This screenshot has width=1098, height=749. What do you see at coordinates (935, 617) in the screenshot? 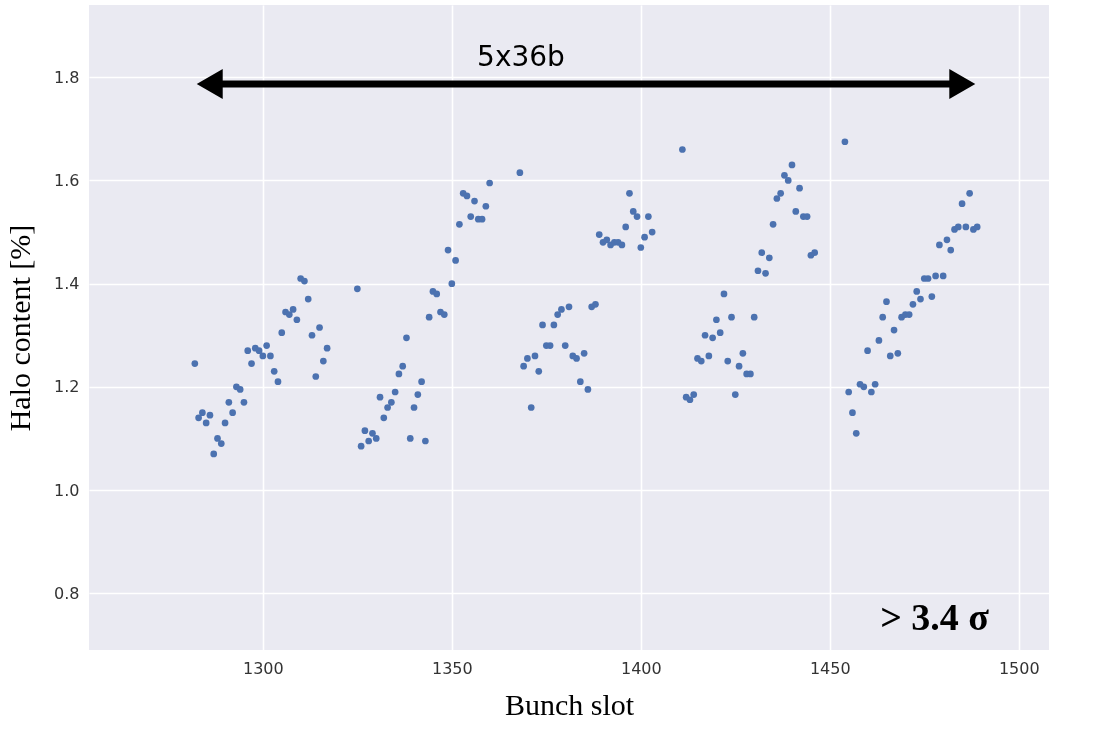
I see `annotation: > 3.4 σ` at bounding box center [935, 617].